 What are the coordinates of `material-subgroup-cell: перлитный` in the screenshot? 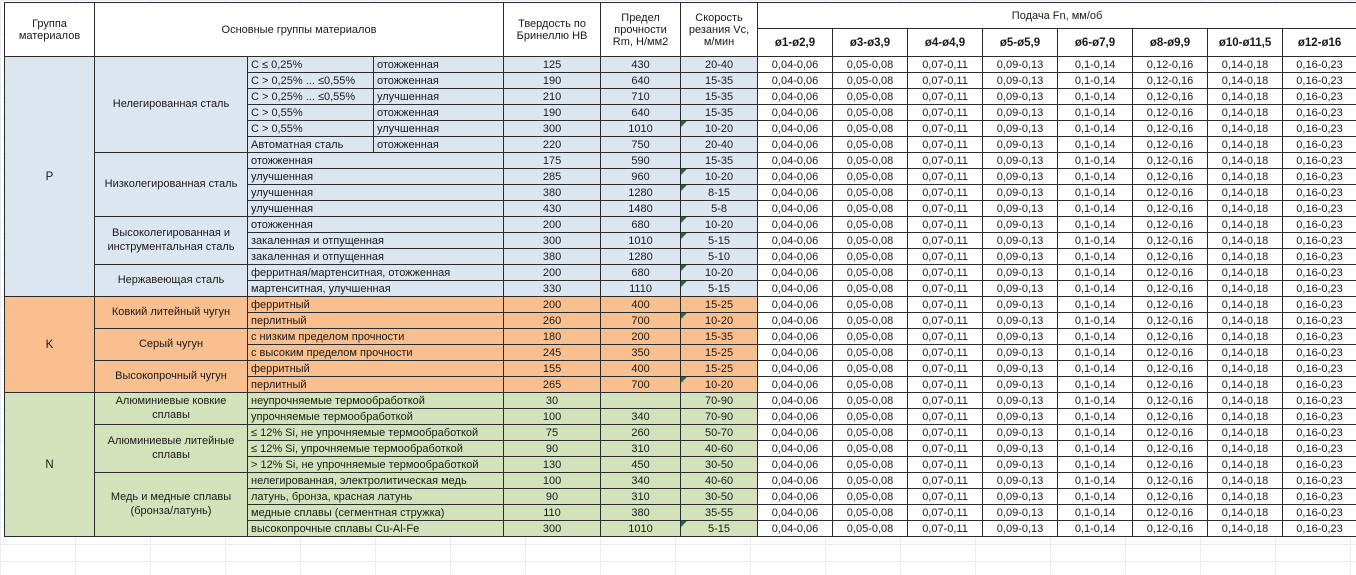 It's located at (376, 321).